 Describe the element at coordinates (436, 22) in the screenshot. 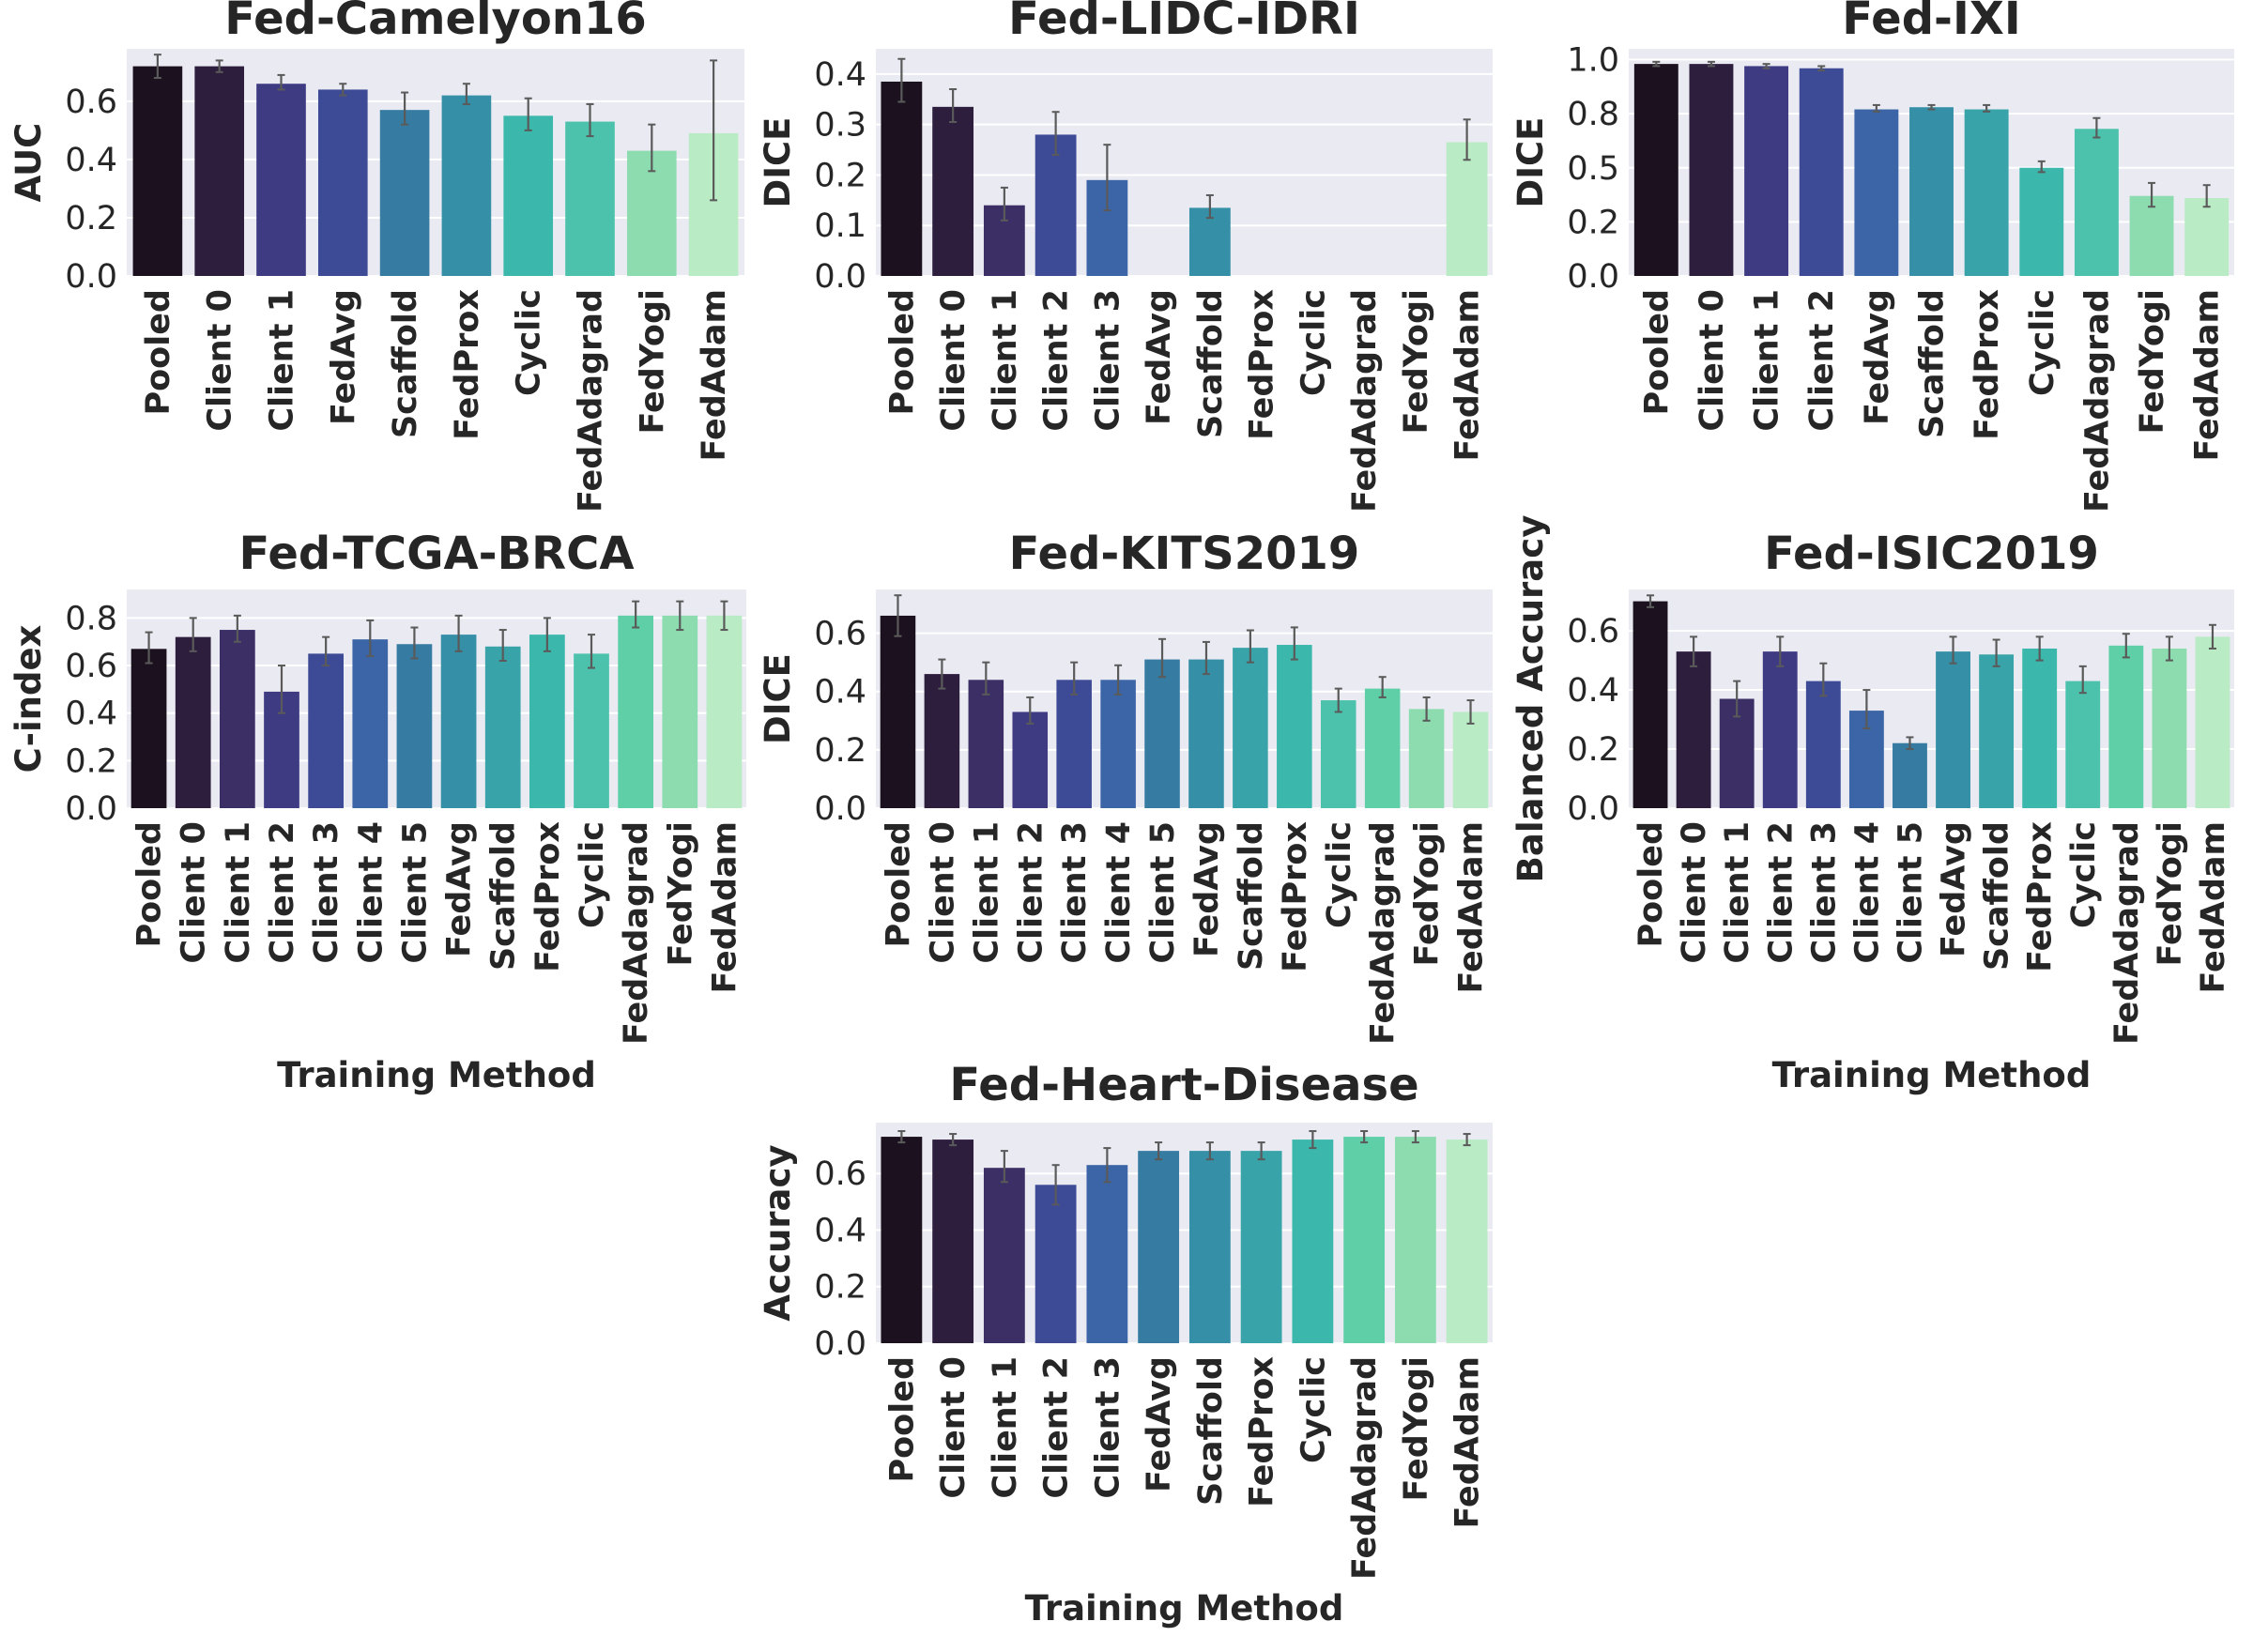

I see `chart-title: Fed-Camelyon16` at that location.